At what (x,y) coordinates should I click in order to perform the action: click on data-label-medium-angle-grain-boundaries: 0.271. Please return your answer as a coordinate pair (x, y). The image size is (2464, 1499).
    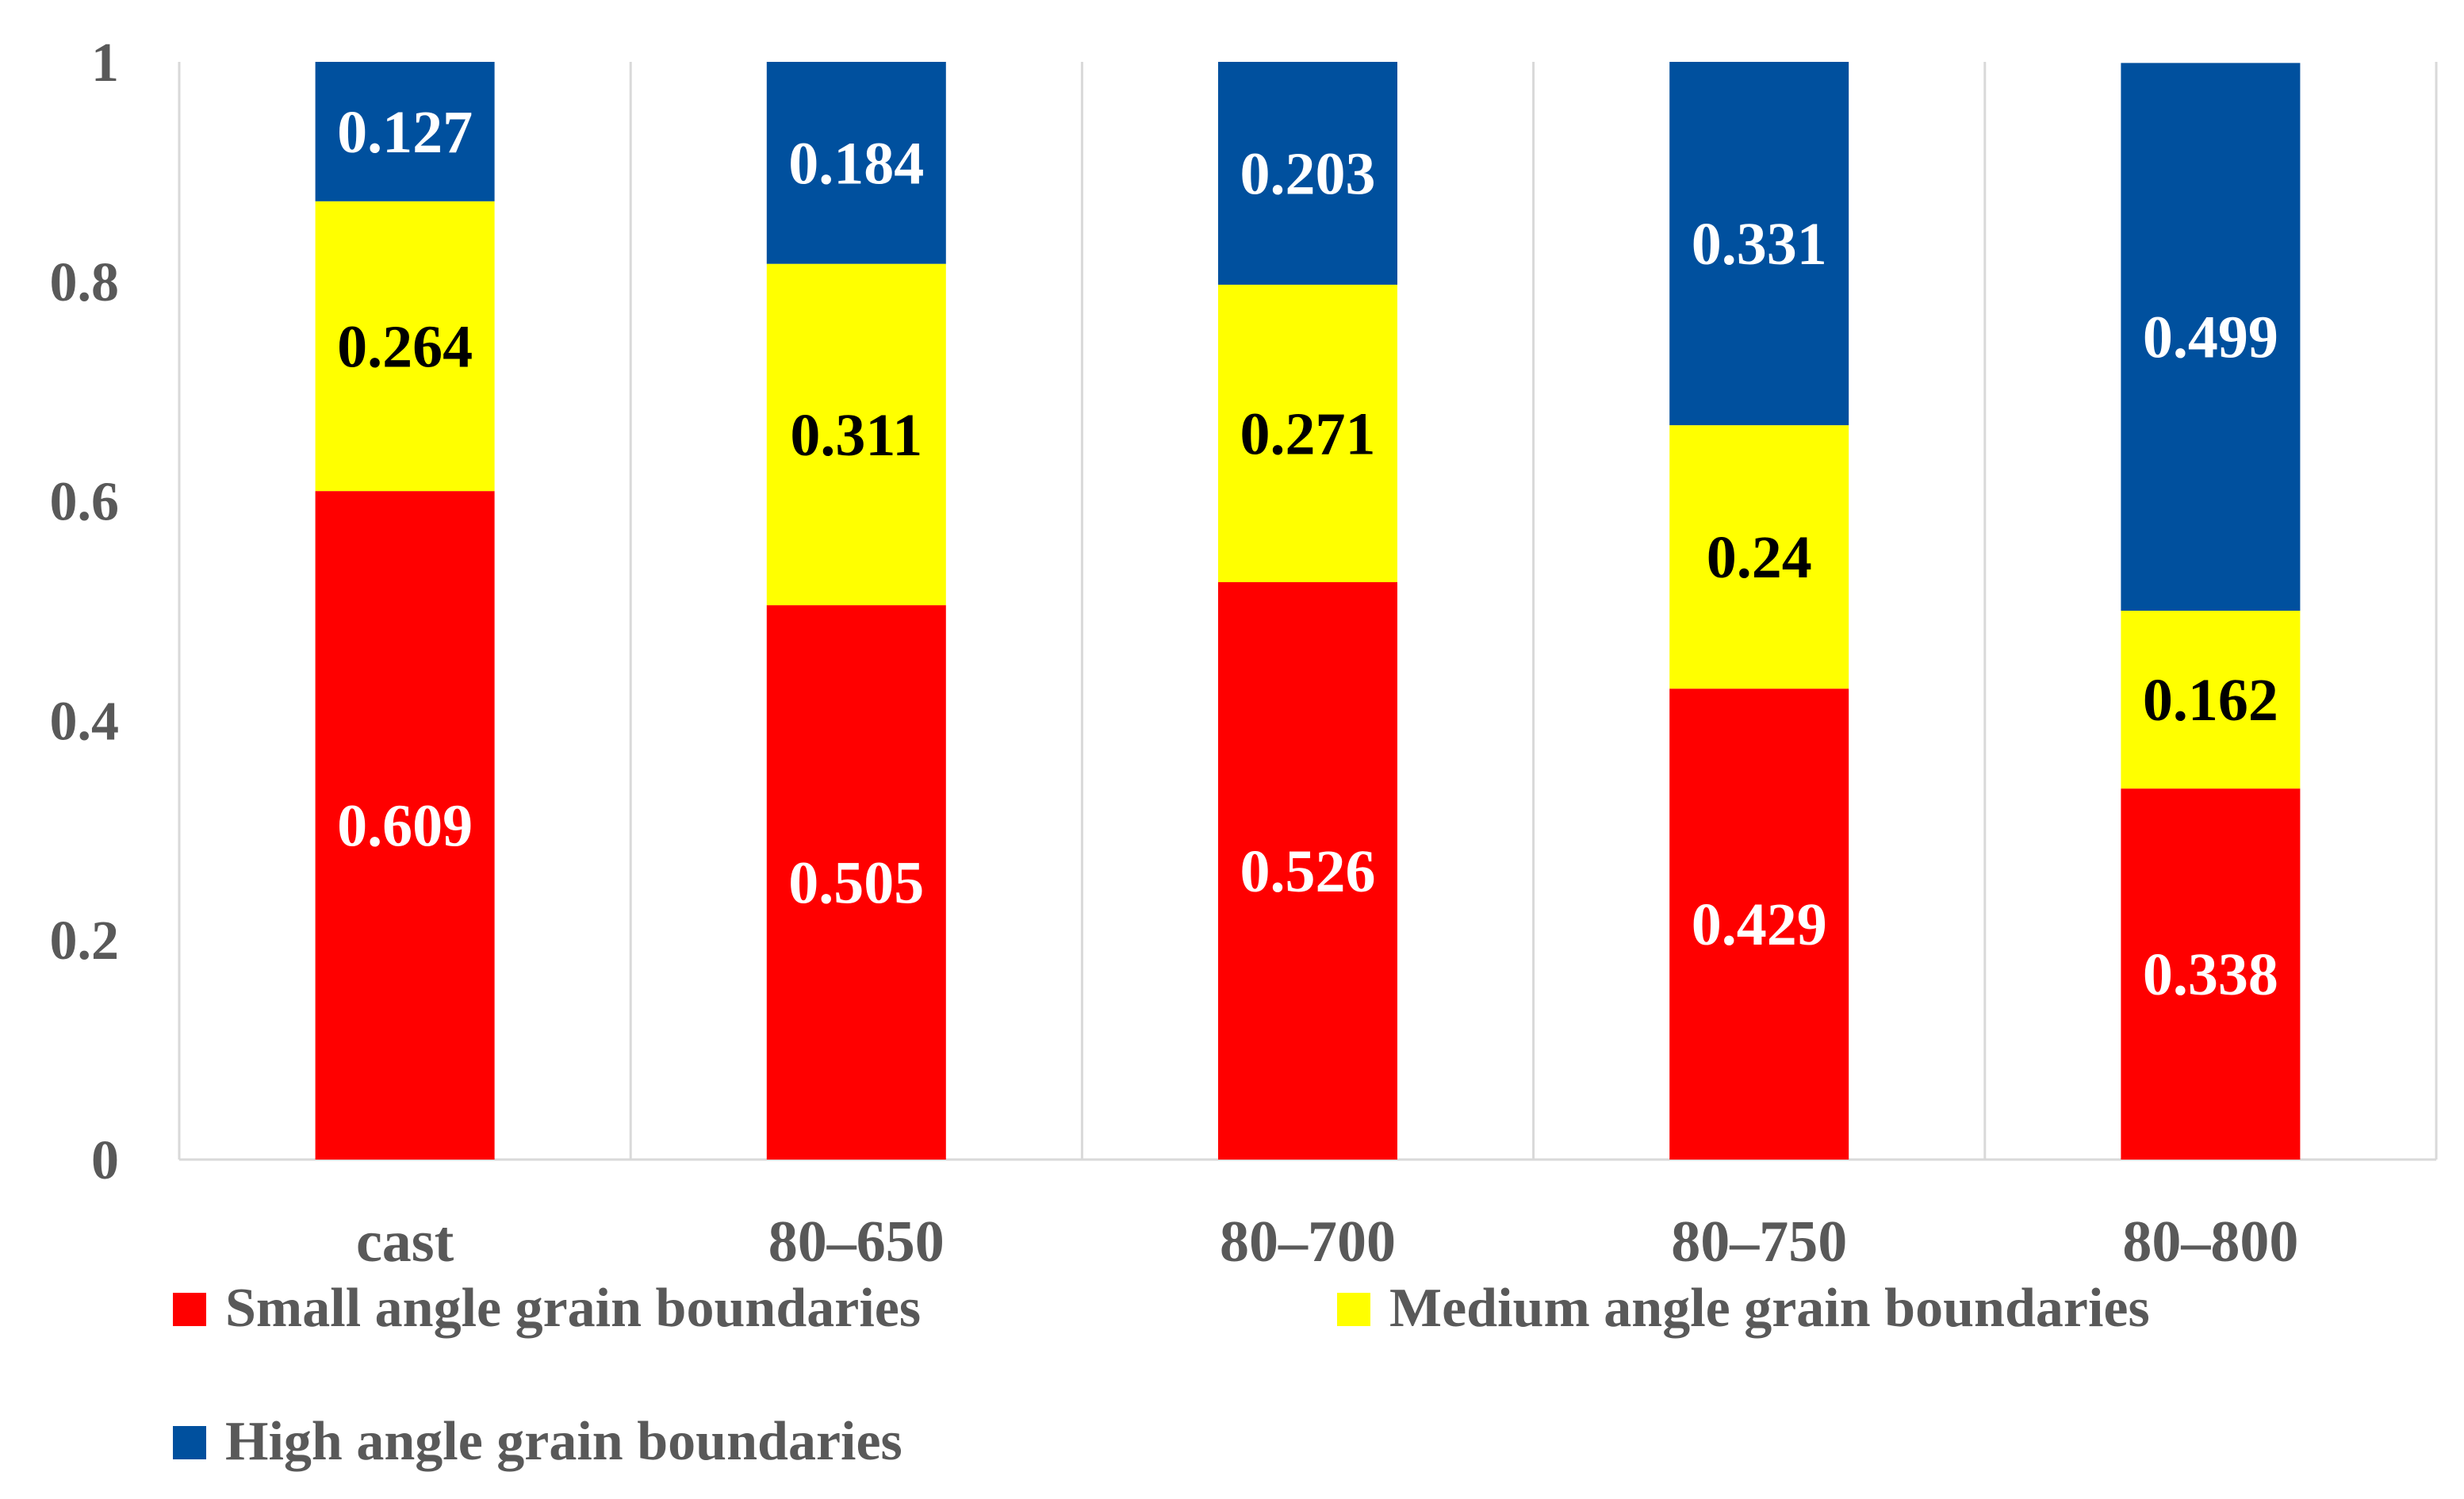
    Looking at the image, I should click on (1308, 434).